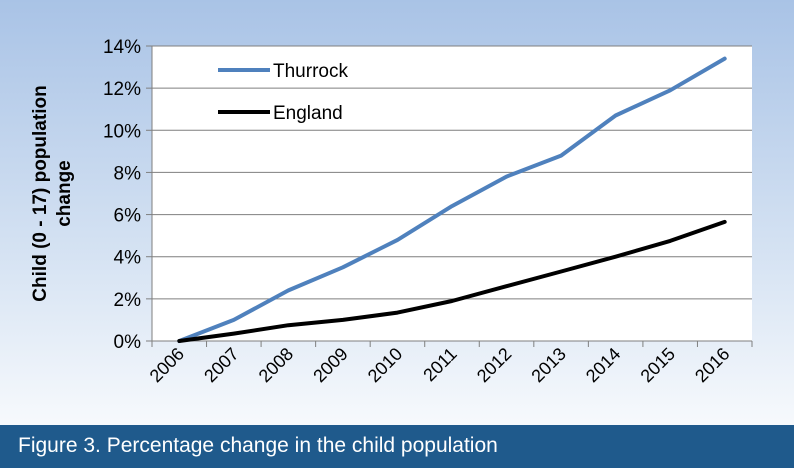 The image size is (794, 468). I want to click on x-tick-label: 2013, so click(548, 365).